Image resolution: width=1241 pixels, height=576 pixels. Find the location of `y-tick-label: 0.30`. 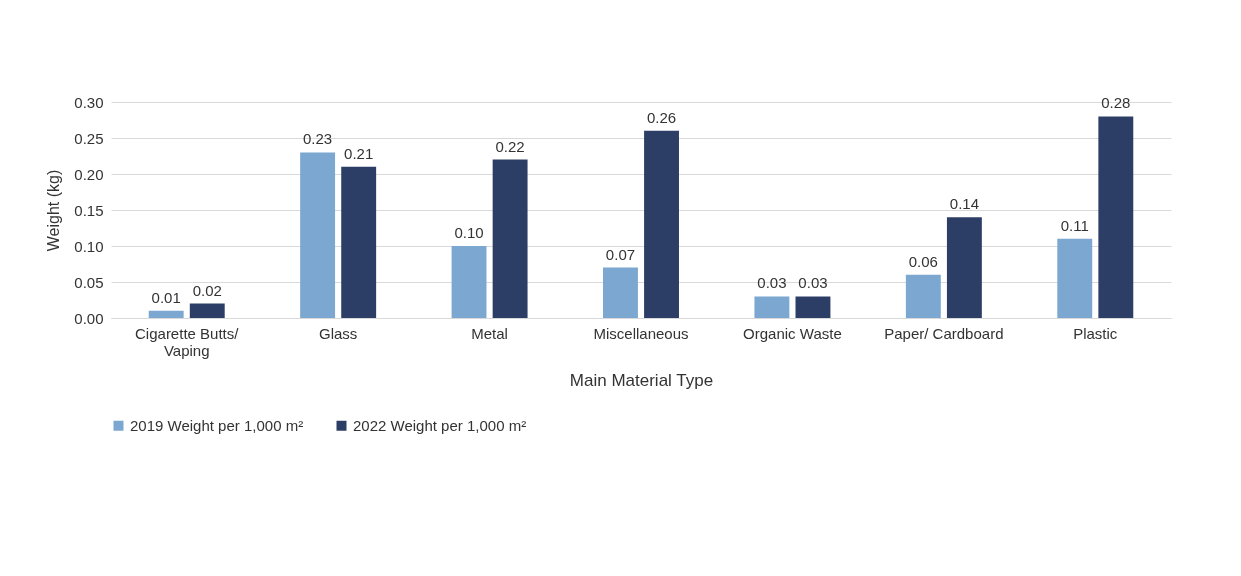

y-tick-label: 0.30 is located at coordinates (89, 102).